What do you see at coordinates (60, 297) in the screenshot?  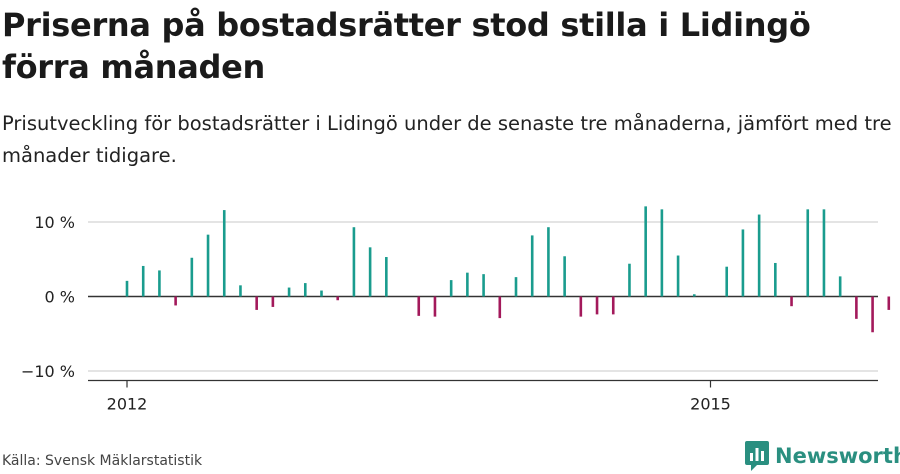 I see `y-tick-label: 0 %` at bounding box center [60, 297].